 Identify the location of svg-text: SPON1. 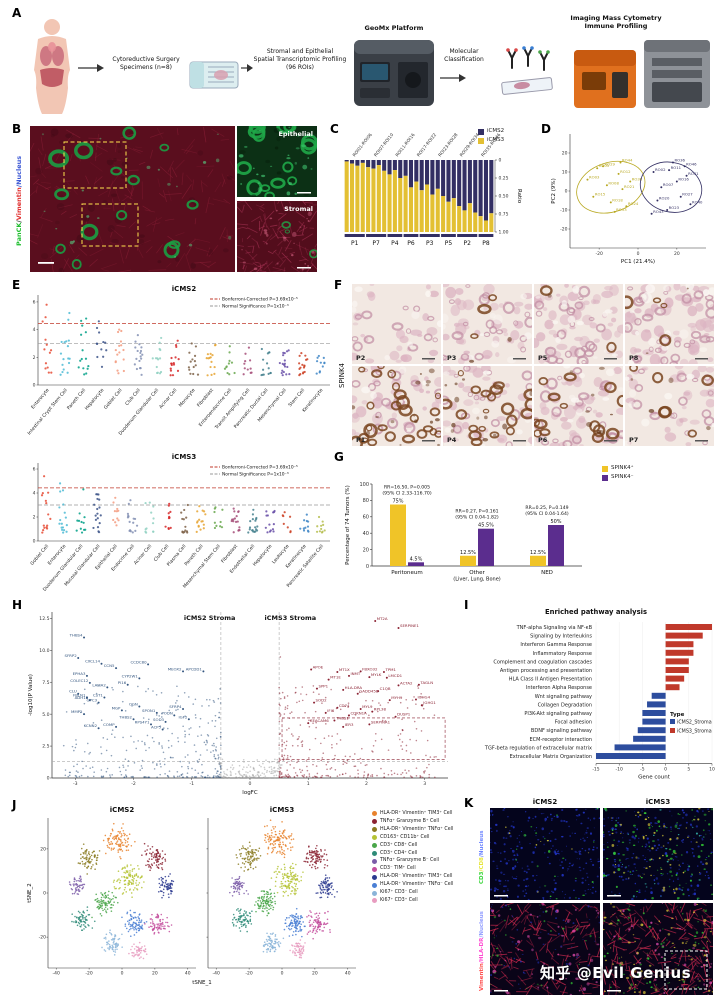
(149, 710).